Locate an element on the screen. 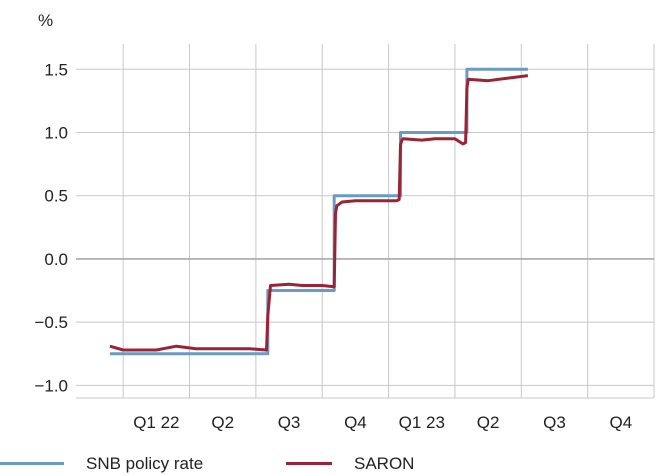 The height and width of the screenshot is (475, 670). legend-item-saron: SARON is located at coordinates (350, 463).